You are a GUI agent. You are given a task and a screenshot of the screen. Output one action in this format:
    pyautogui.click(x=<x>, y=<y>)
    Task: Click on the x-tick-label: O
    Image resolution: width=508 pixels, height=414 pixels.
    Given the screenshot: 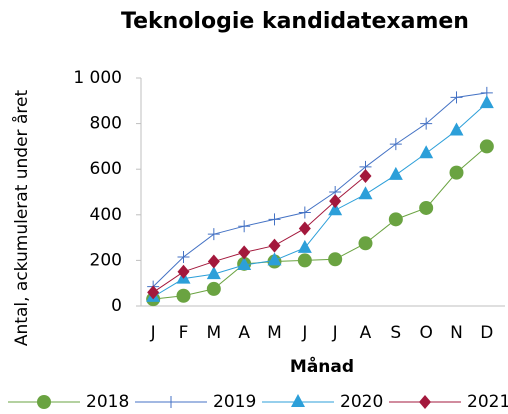 What is the action you would take?
    pyautogui.click(x=425, y=333)
    